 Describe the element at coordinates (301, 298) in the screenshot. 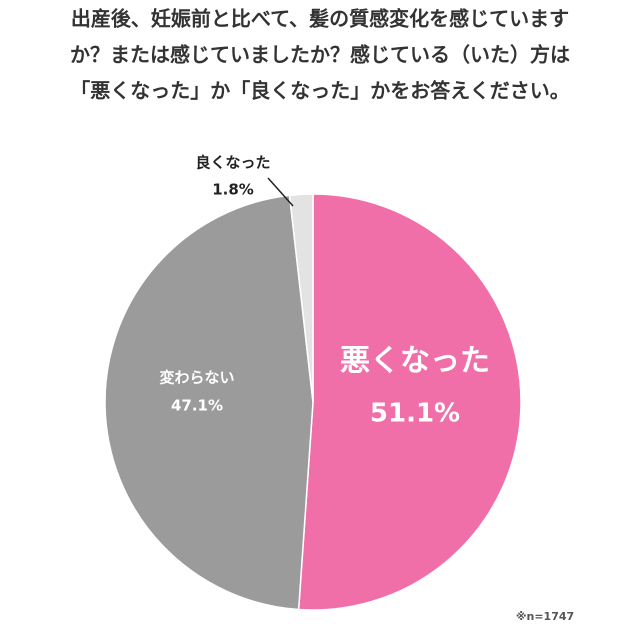

I see `pie-slice` at that location.